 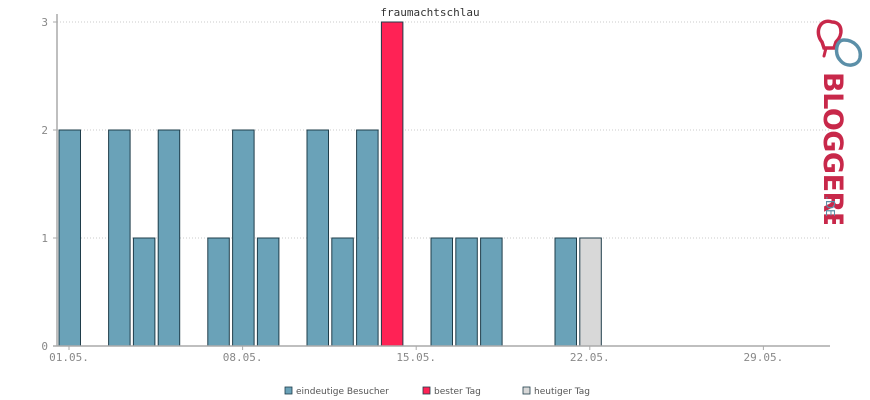 I want to click on logo-main: BLOGGEREI, so click(x=832, y=148).